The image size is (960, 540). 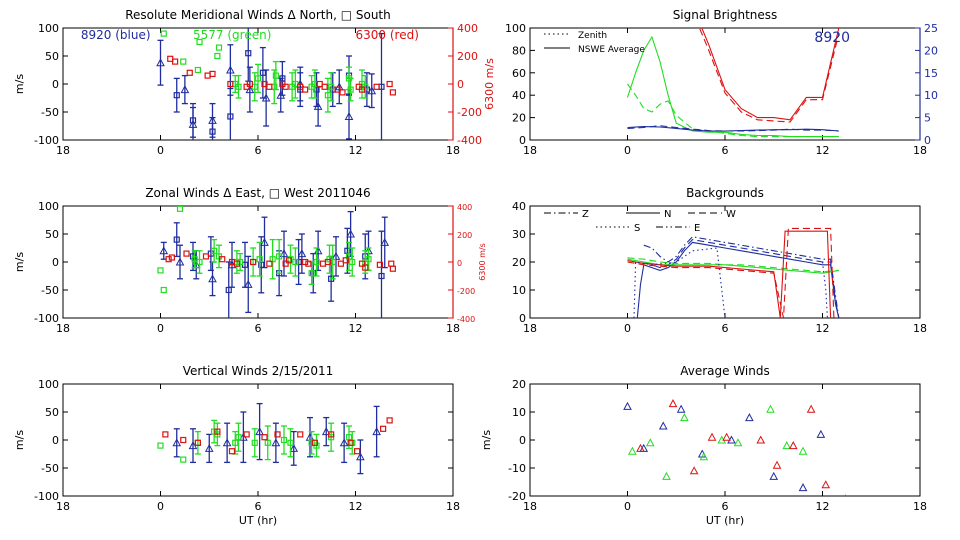 I want to click on y2-tick-label: 5, so click(x=927, y=118).